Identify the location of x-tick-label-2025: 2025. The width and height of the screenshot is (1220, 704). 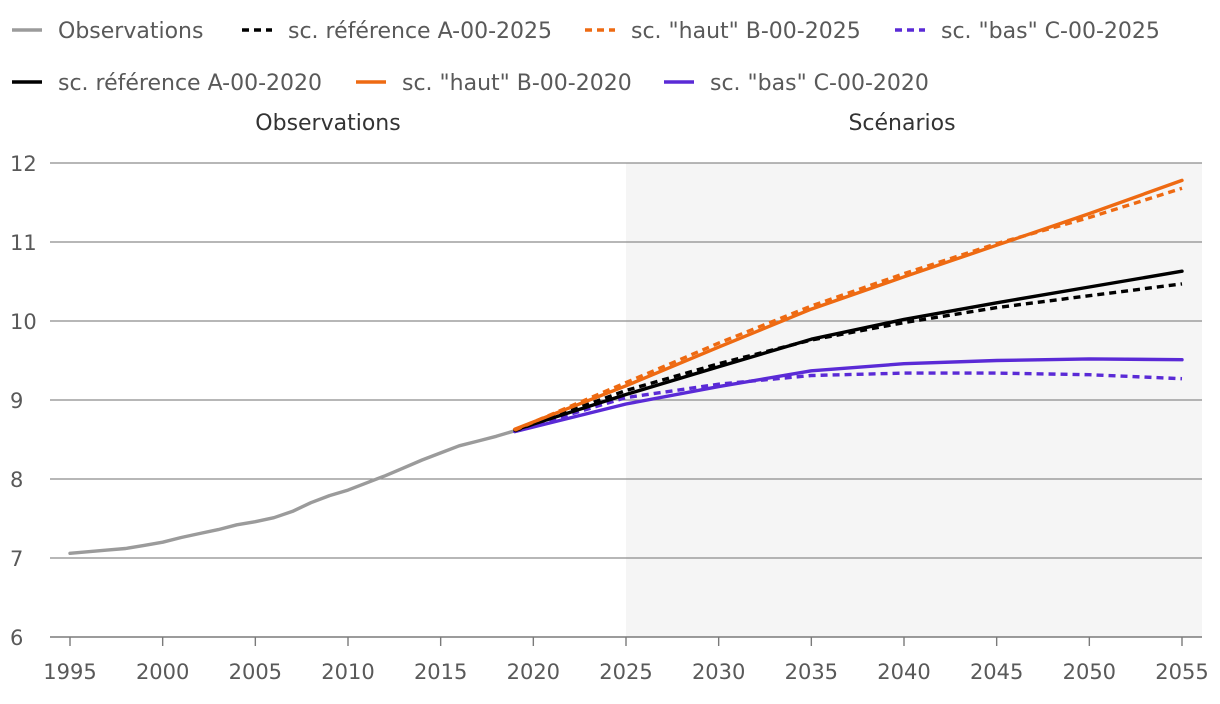
(625, 672).